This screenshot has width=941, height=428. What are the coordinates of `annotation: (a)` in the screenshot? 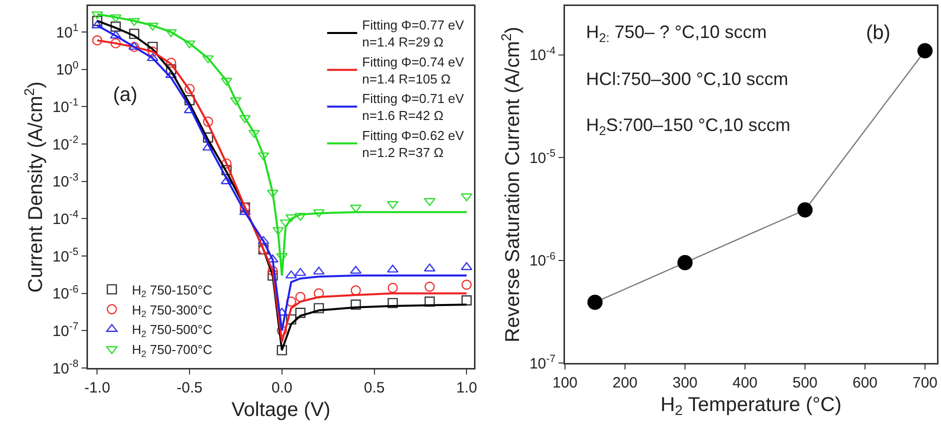 It's located at (125, 95).